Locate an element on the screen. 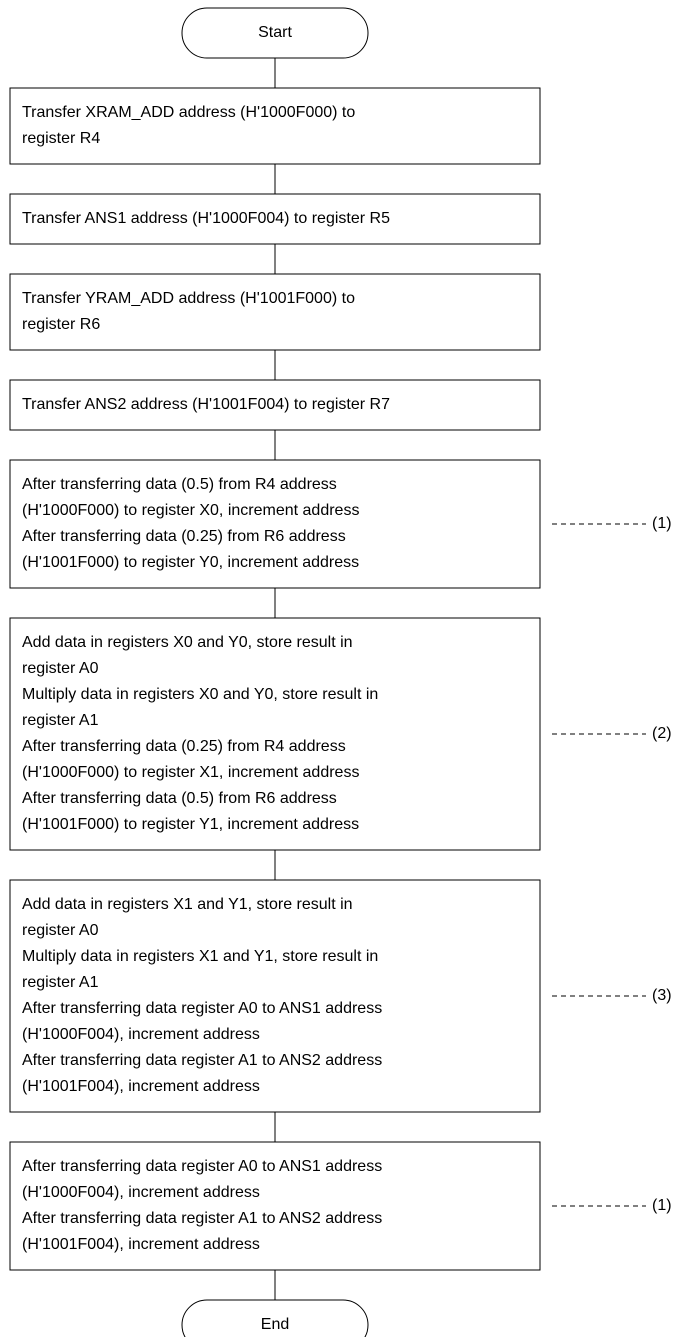 Image resolution: width=689 pixels, height=1337 pixels. terminator is located at coordinates (275, 1318).